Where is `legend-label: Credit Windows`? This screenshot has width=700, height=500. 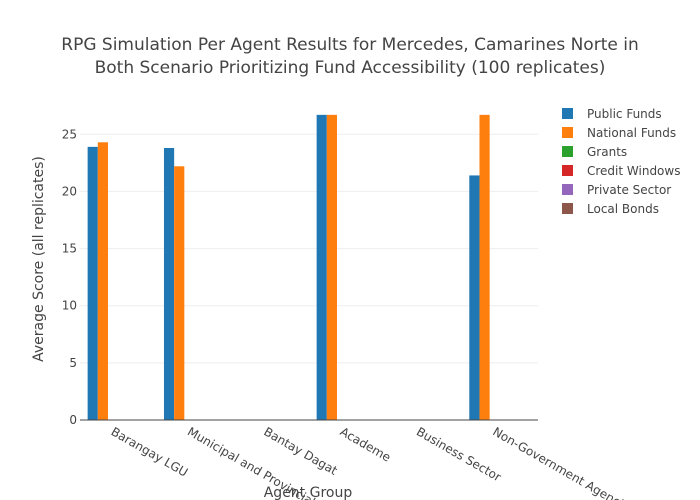
legend-label: Credit Windows is located at coordinates (633, 171).